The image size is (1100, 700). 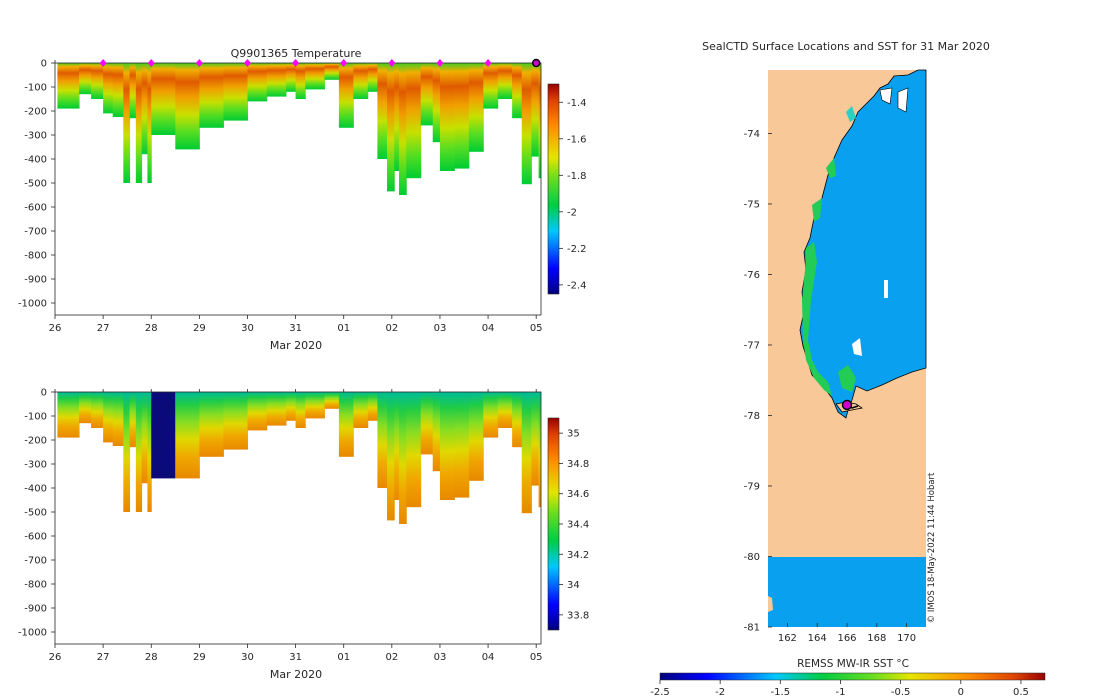 What do you see at coordinates (574, 525) in the screenshot?
I see `salinity-colorbar-ticks: 35 34.8 34.6 34.4 34.2 34 33.8` at bounding box center [574, 525].